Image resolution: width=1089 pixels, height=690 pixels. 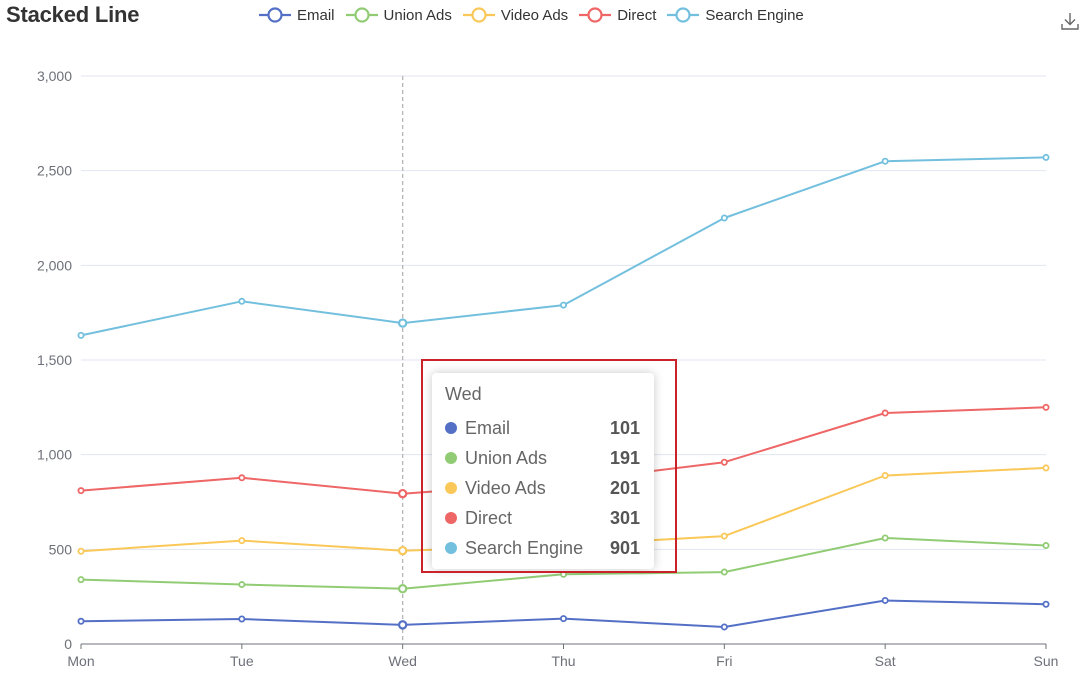 What do you see at coordinates (489, 517) in the screenshot?
I see `tooltip-series-name: Direct` at bounding box center [489, 517].